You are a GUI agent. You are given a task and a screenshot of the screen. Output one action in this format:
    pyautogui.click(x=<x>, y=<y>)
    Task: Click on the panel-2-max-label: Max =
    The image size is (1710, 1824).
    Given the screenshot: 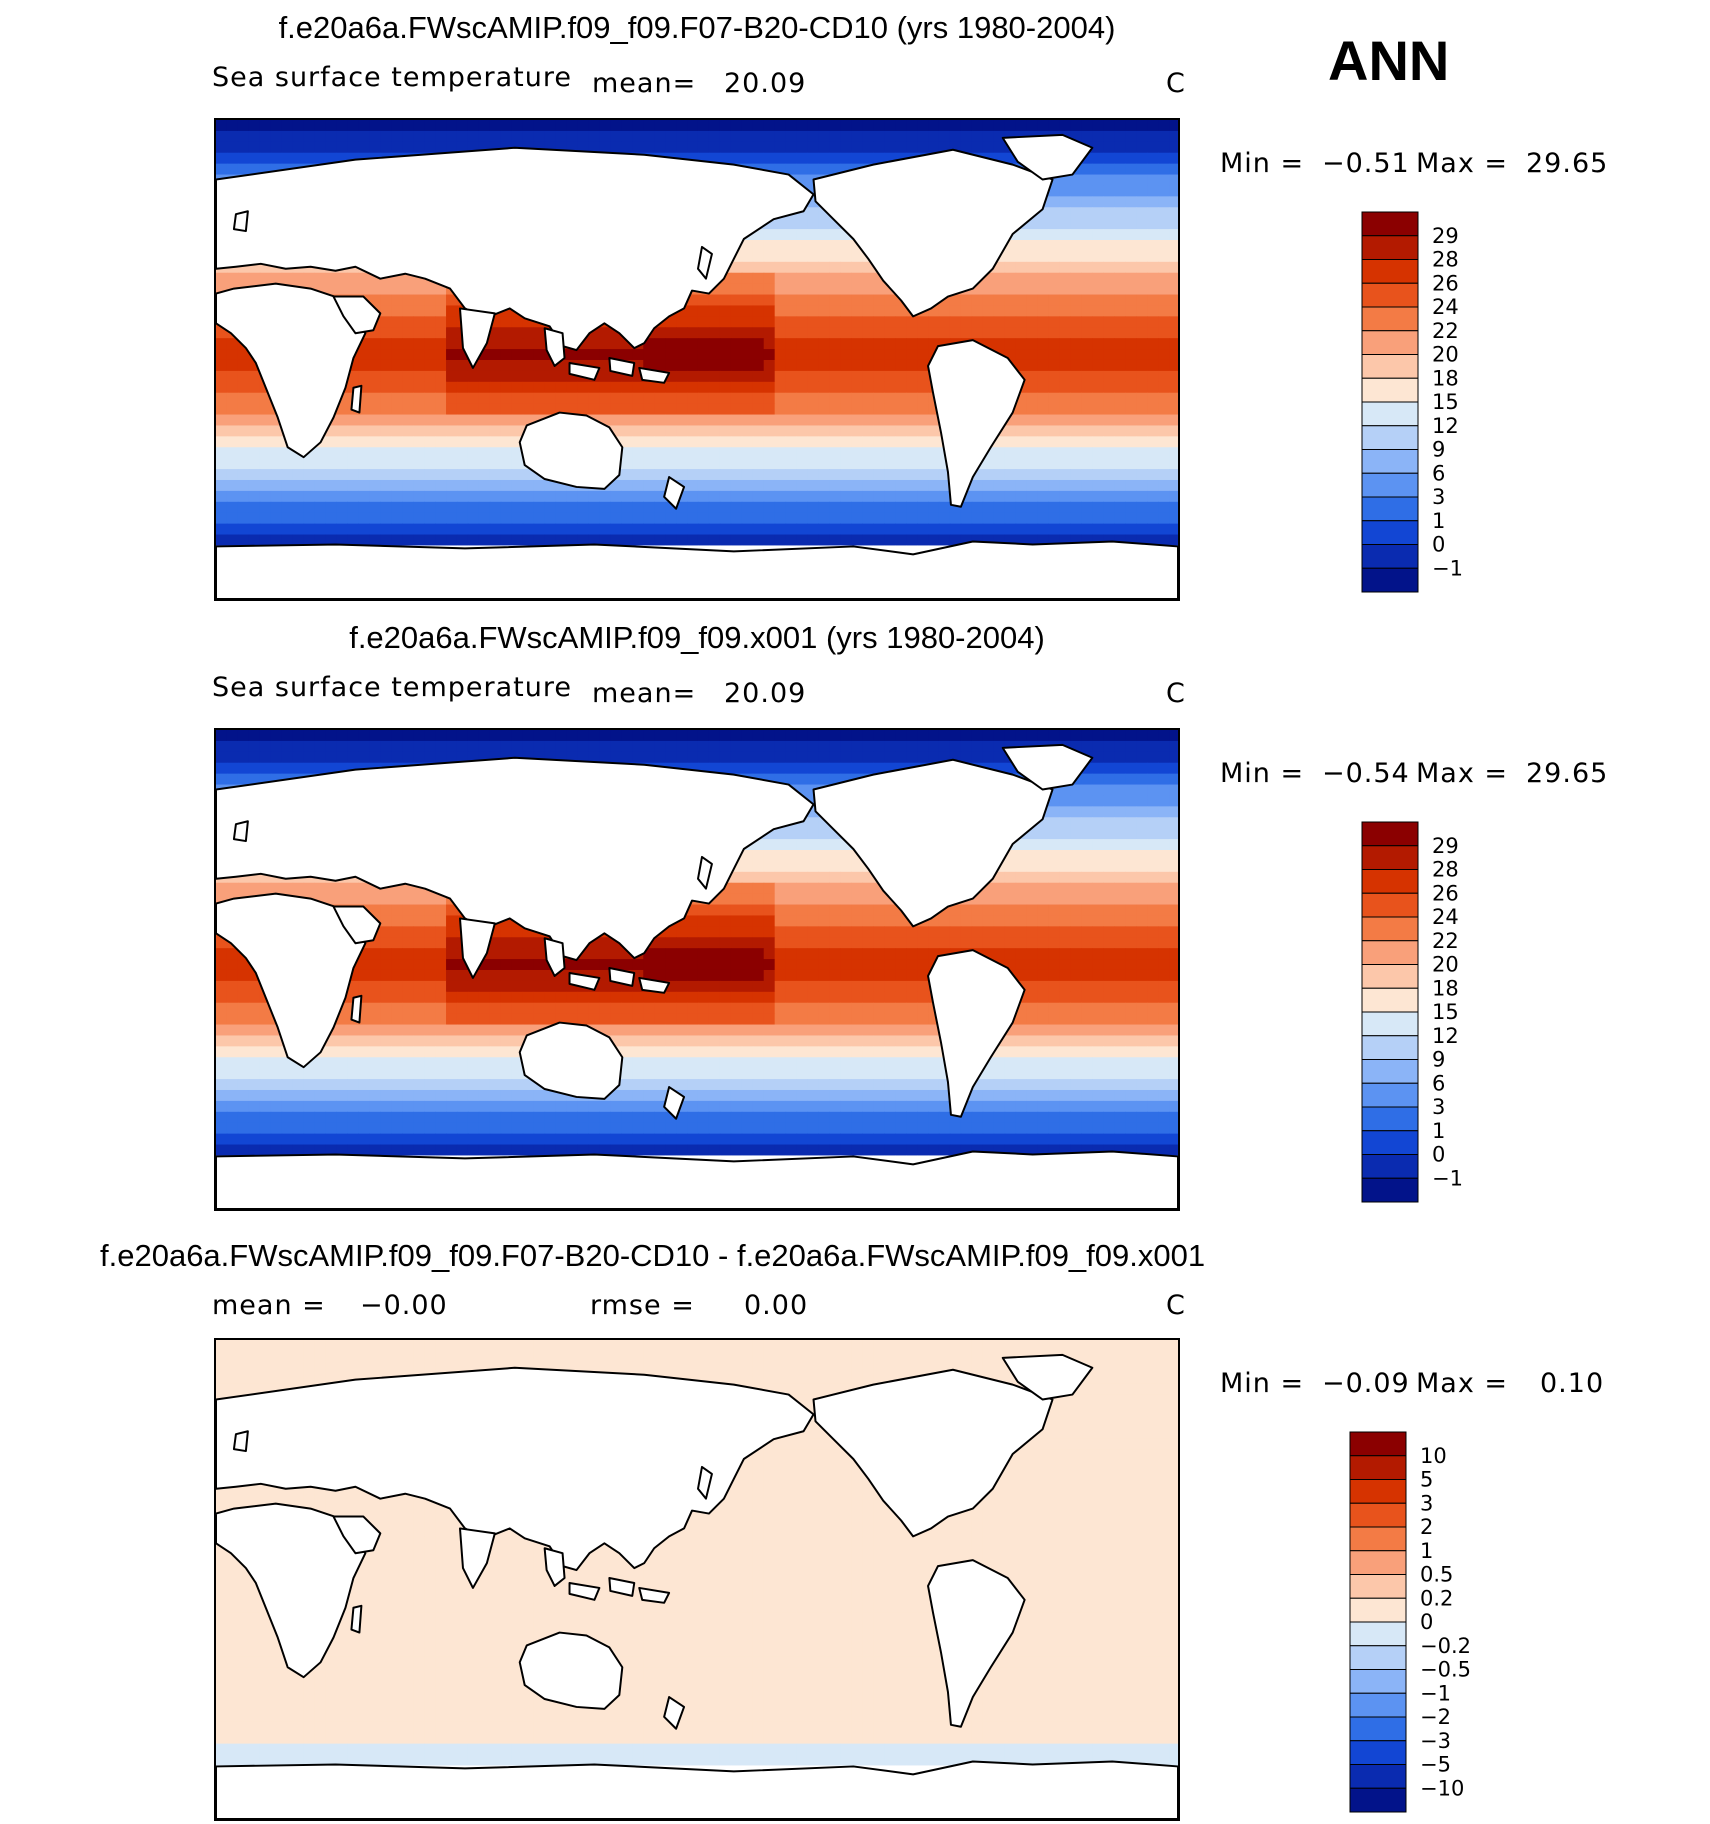 What is the action you would take?
    pyautogui.click(x=1462, y=773)
    